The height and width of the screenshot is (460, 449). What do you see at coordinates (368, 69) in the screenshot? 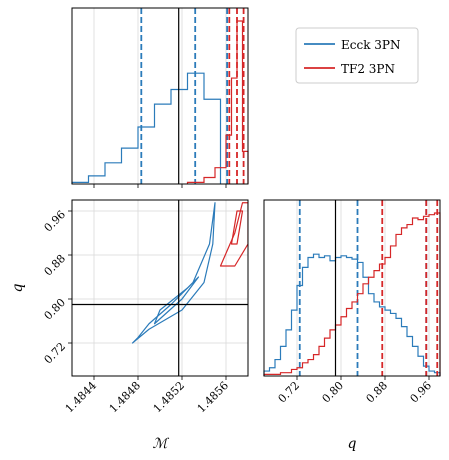
I see `legend-label-tf2: TF2 3PN` at bounding box center [368, 69].